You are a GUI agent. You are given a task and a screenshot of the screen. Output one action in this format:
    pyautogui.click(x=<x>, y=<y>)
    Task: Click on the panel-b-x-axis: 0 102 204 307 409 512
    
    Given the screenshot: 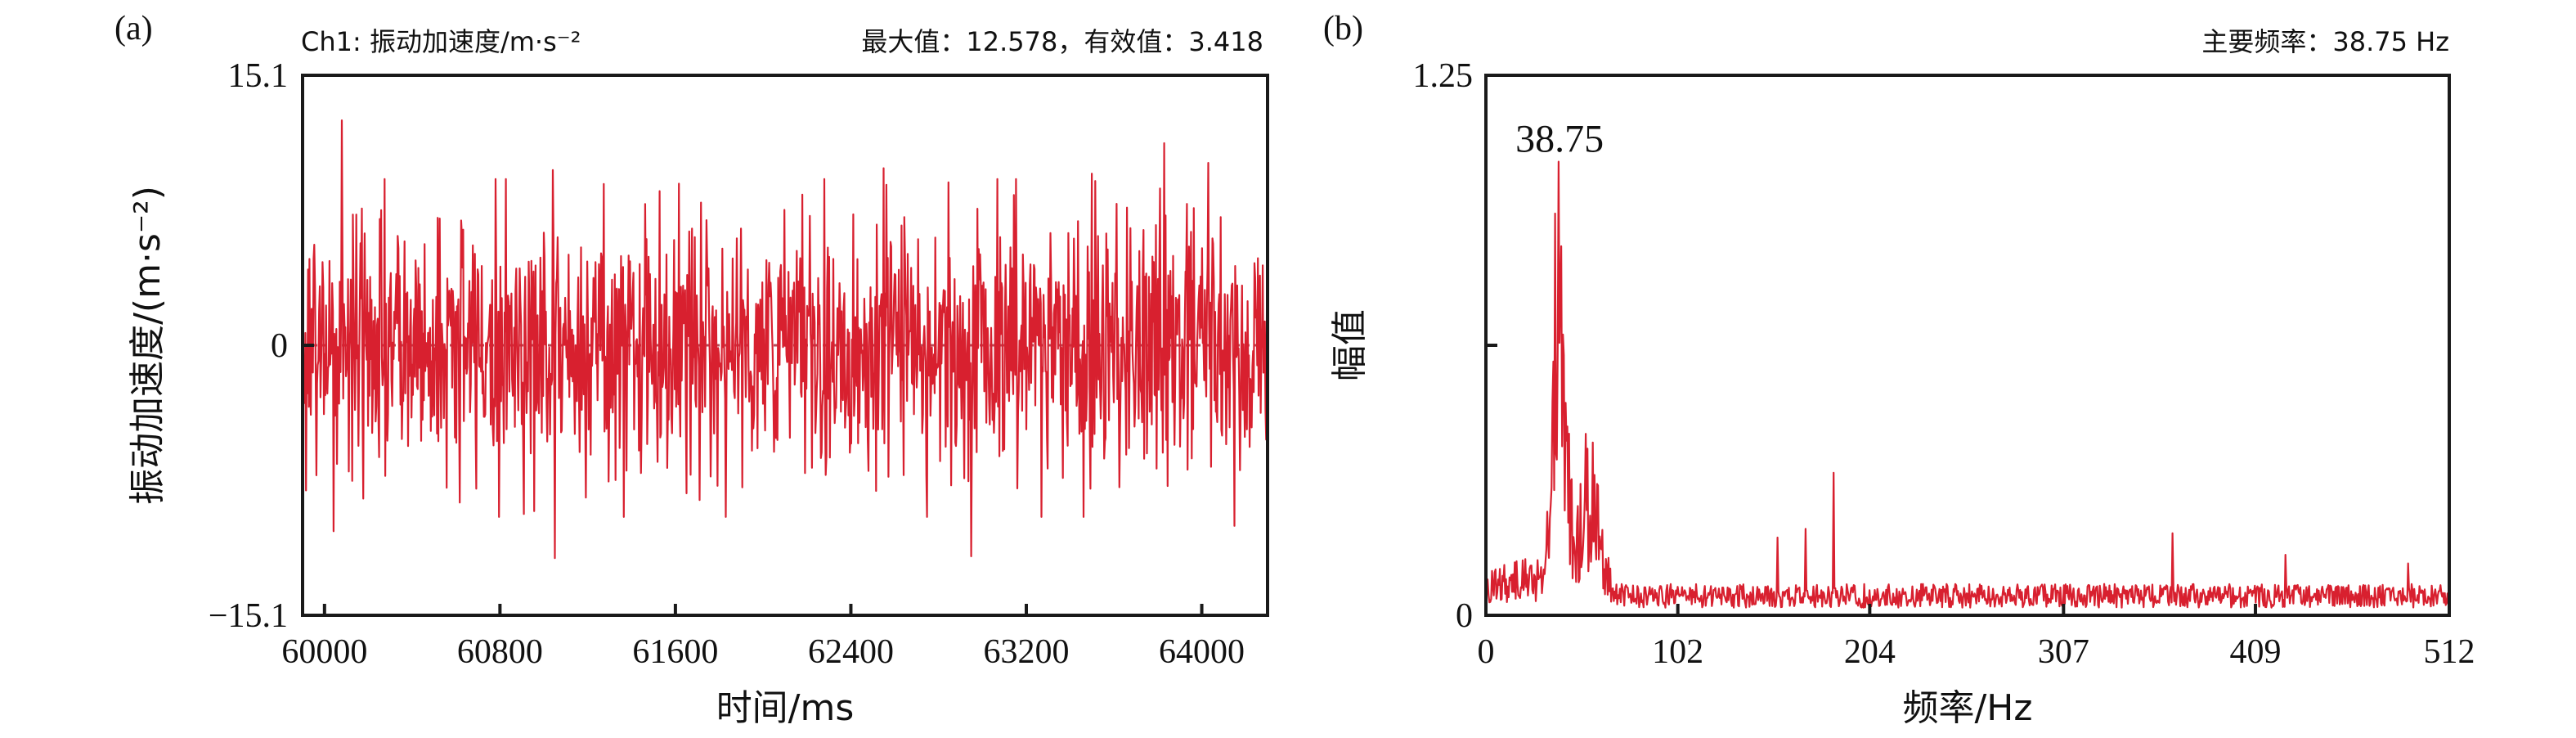 What is the action you would take?
    pyautogui.click(x=1976, y=638)
    